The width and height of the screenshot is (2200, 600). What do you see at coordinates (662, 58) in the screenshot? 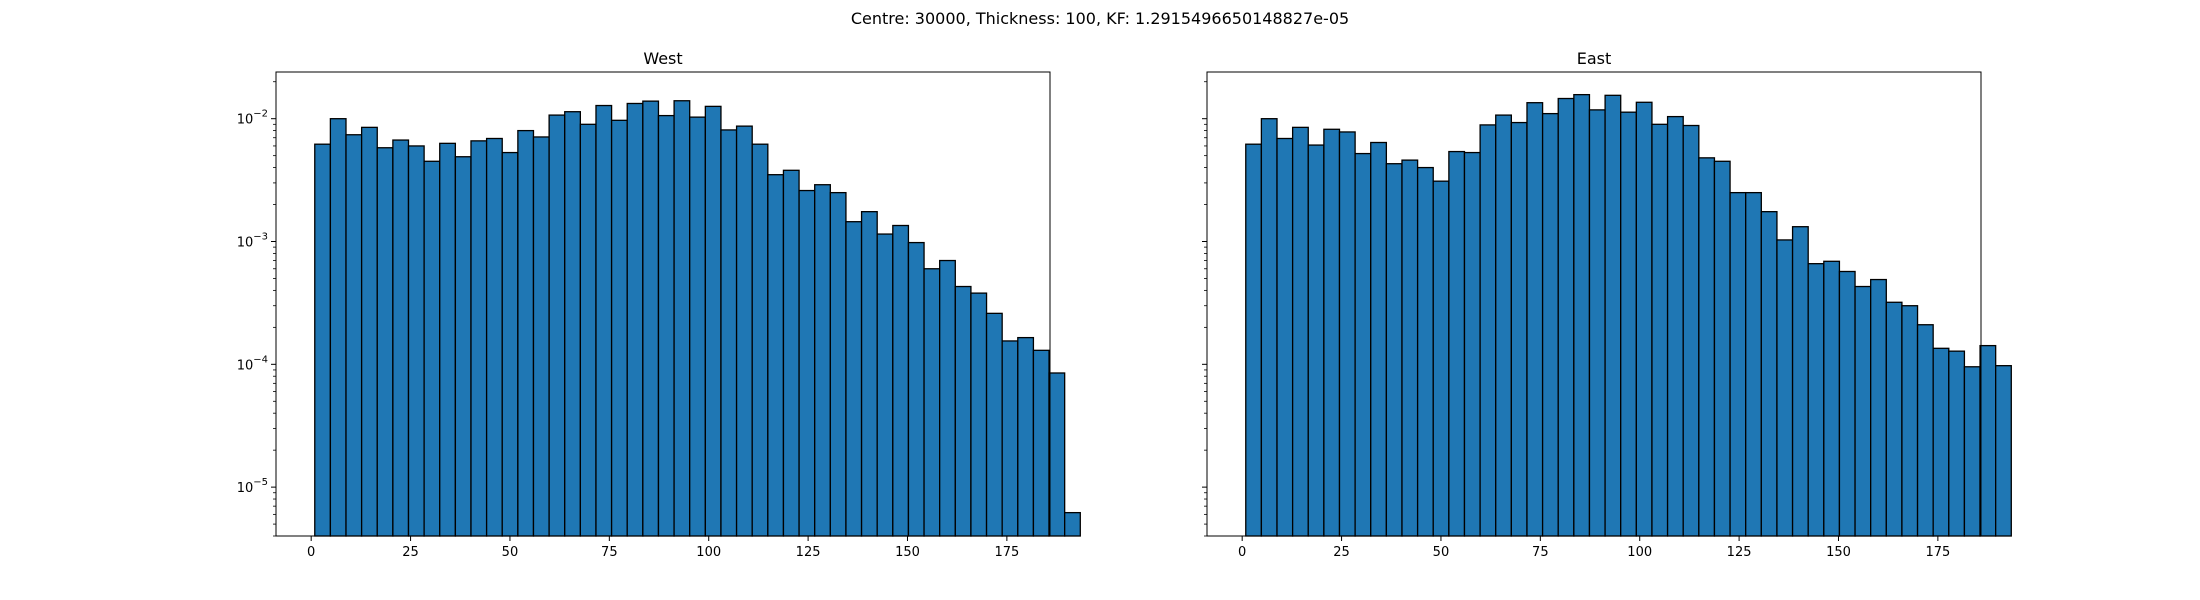
I see `west-panel-title: West` at bounding box center [662, 58].